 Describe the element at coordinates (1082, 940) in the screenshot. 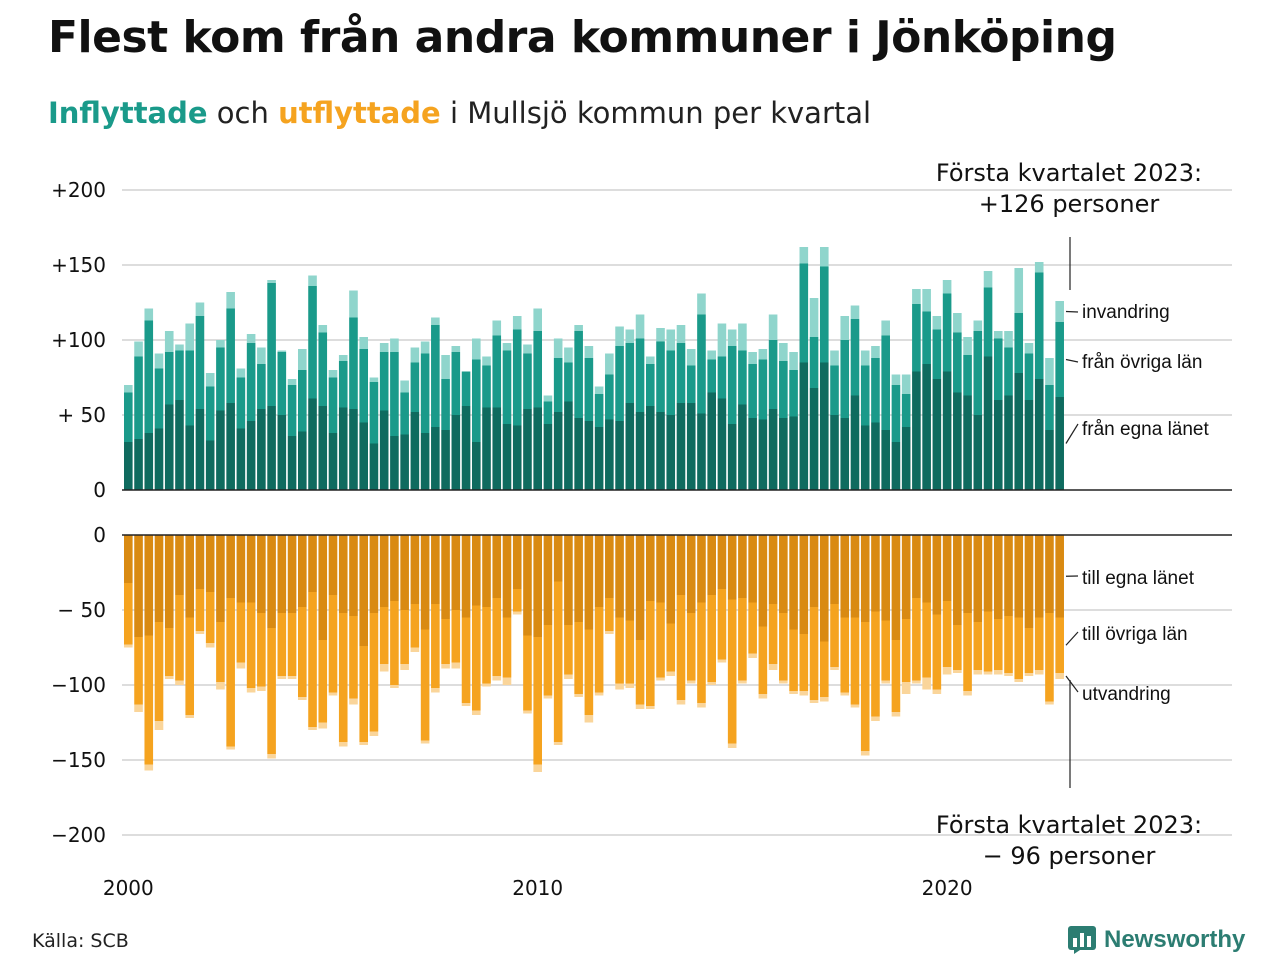

I see `bar-chart-logo-icon` at that location.